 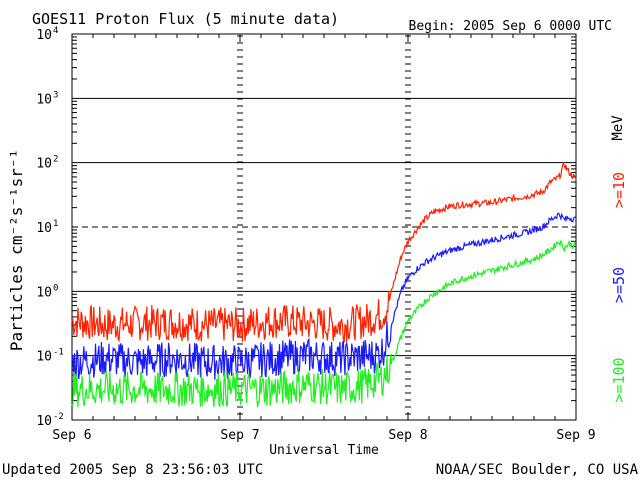 What do you see at coordinates (58, 417) in the screenshot?
I see `y-tick-exponent: -2` at bounding box center [58, 417].